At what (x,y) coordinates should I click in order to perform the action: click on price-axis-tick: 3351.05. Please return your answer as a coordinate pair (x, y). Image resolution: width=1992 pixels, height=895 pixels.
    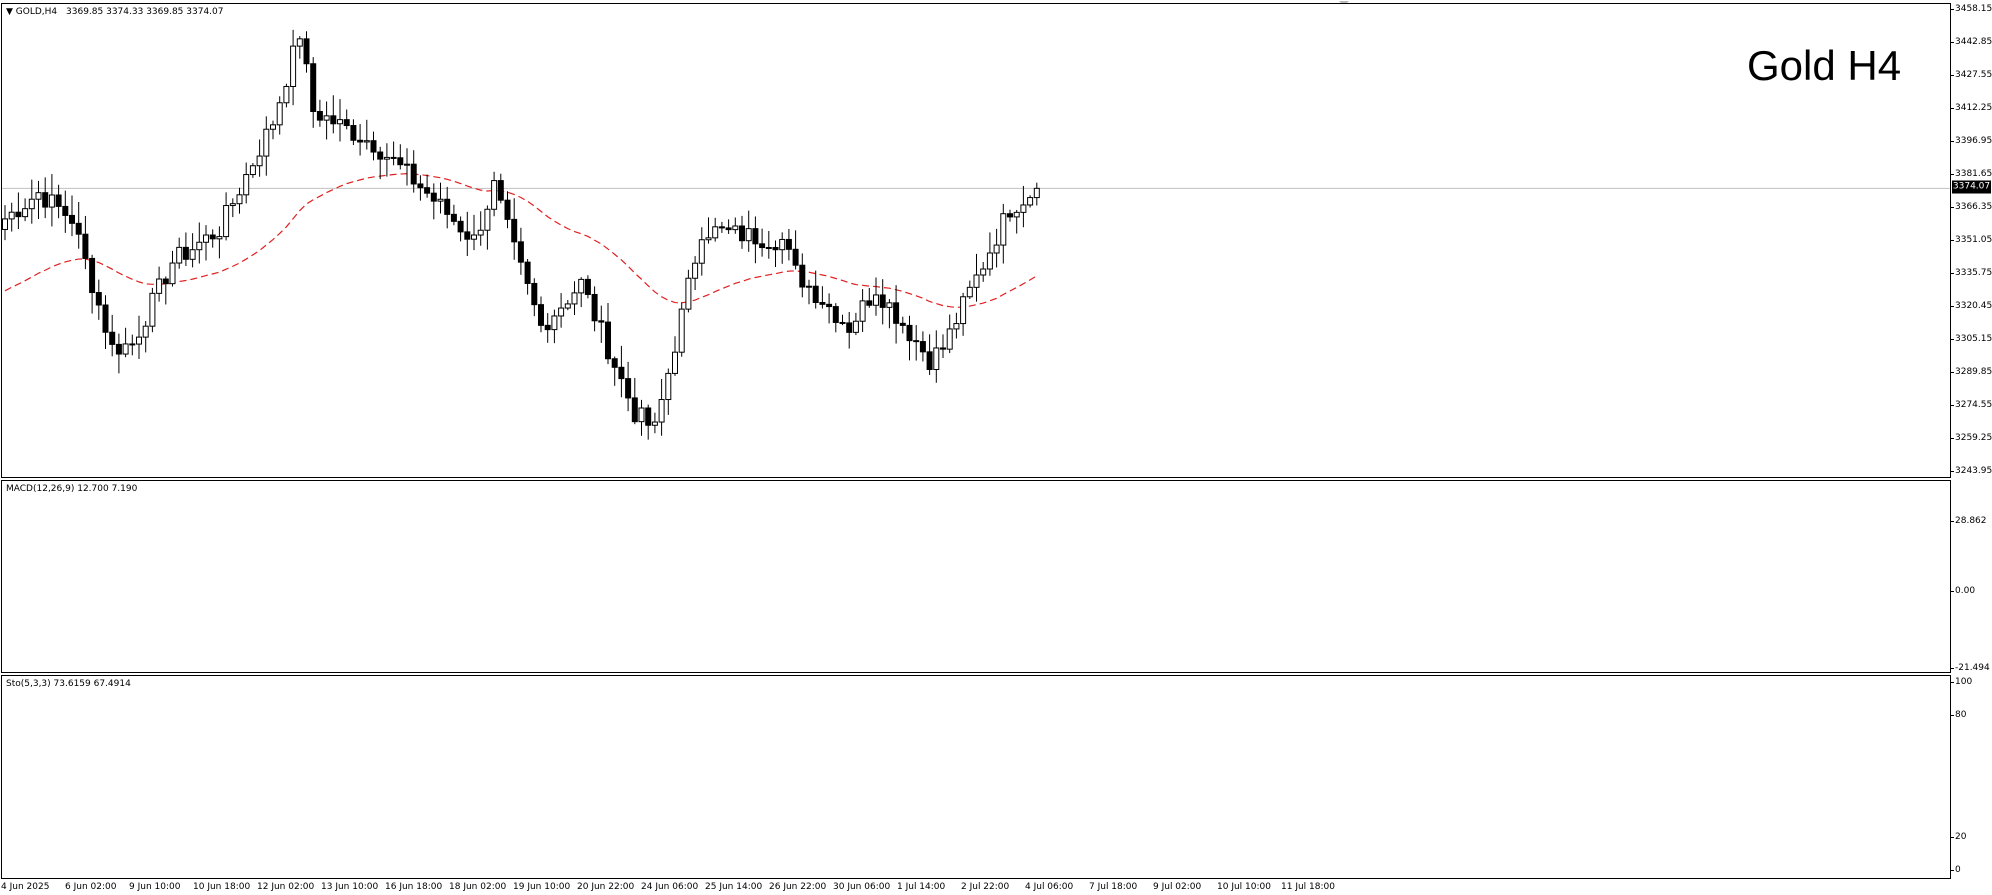
    Looking at the image, I should click on (1973, 240).